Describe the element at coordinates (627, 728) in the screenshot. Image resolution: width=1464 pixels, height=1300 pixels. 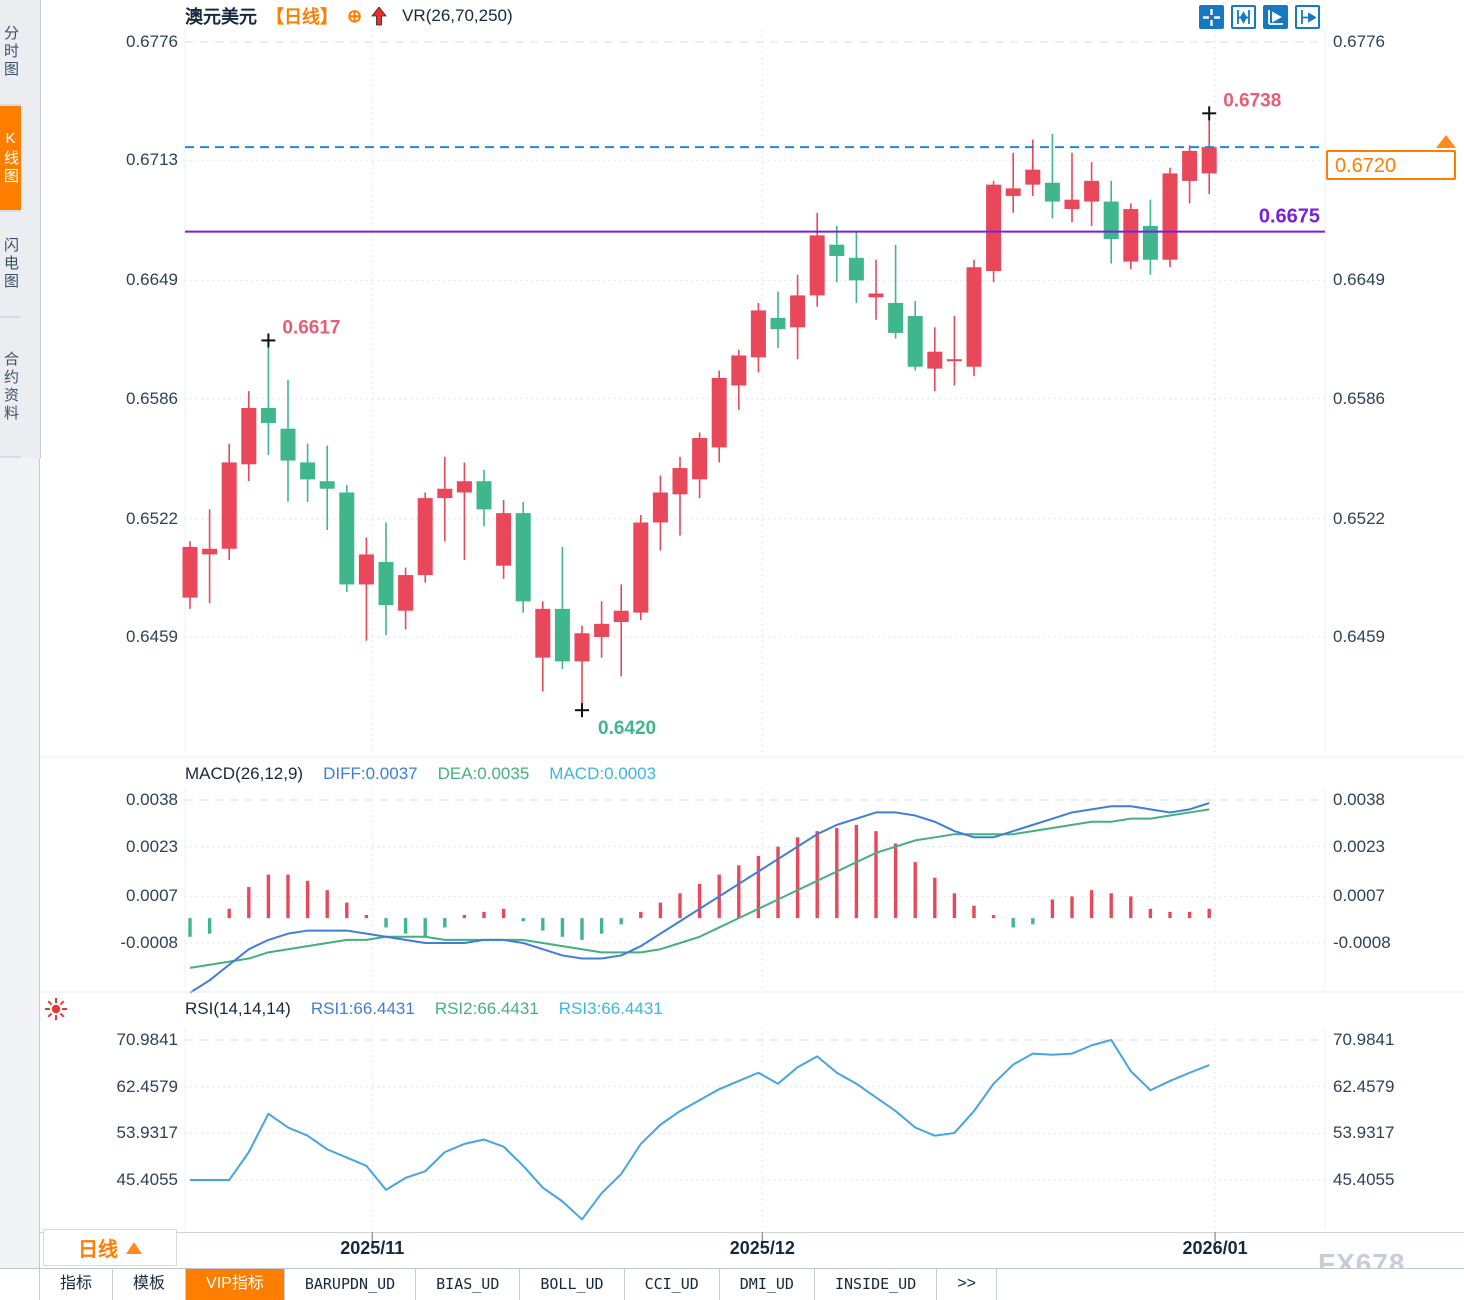
I see `price-annotation: 0.6420` at that location.